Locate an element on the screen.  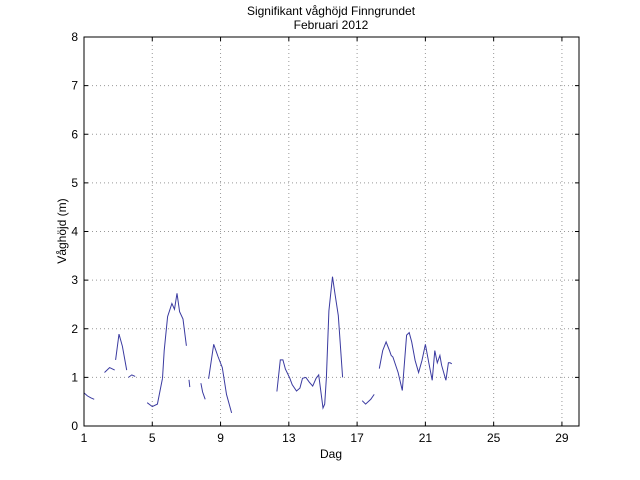
y-tick-label: 5 is located at coordinates (74, 183).